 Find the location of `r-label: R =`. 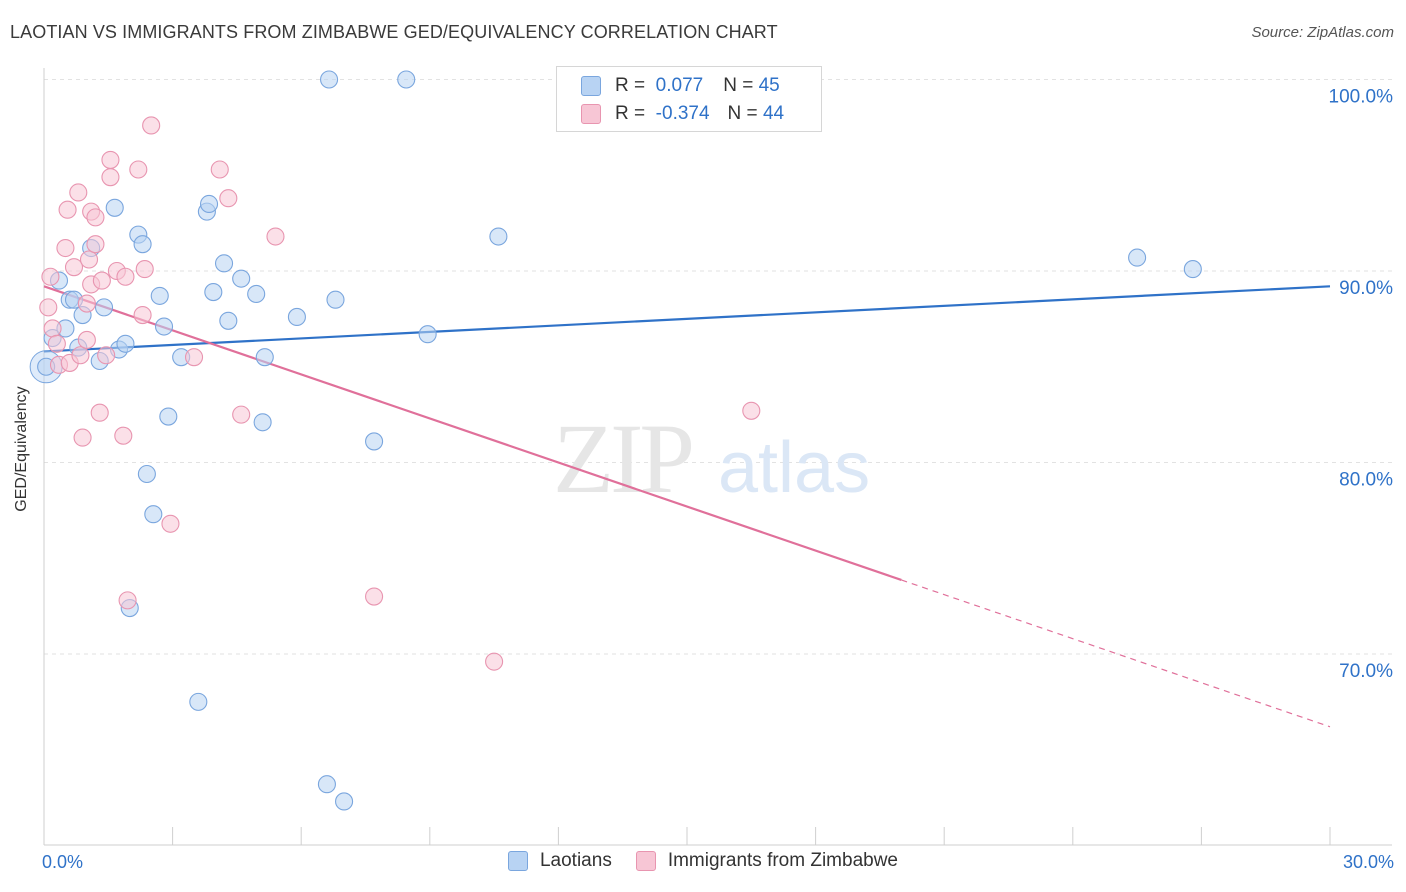

r-label: R = is located at coordinates (630, 85).